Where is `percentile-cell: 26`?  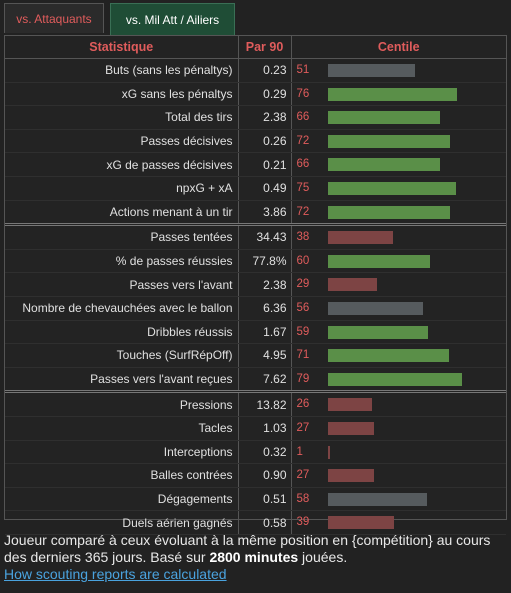
percentile-cell: 26 is located at coordinates (398, 403).